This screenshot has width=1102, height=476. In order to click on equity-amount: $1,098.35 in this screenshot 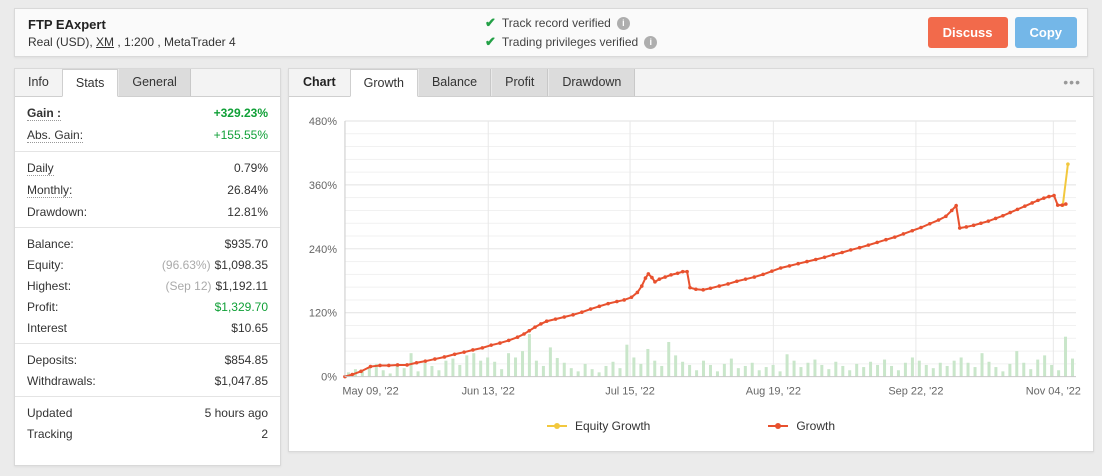, I will do `click(241, 265)`.